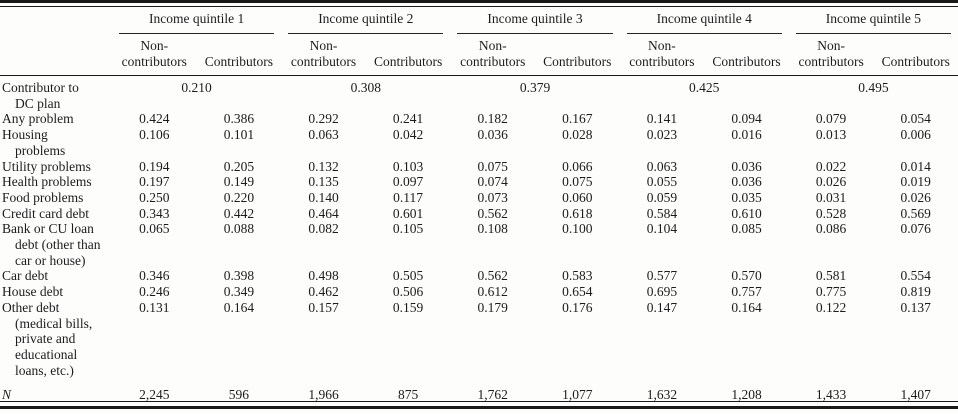 The height and width of the screenshot is (414, 958). What do you see at coordinates (577, 166) in the screenshot?
I see `cell-value: 0.066` at bounding box center [577, 166].